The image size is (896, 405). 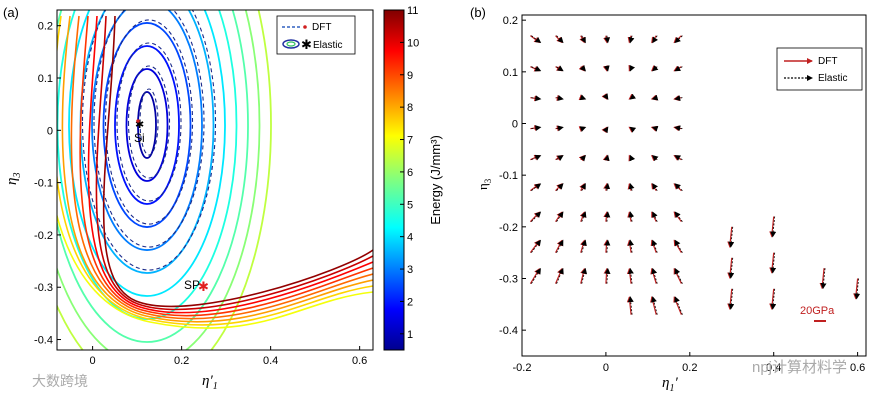 What do you see at coordinates (410, 270) in the screenshot?
I see `colorbar-tick-label-8: 3` at bounding box center [410, 270].